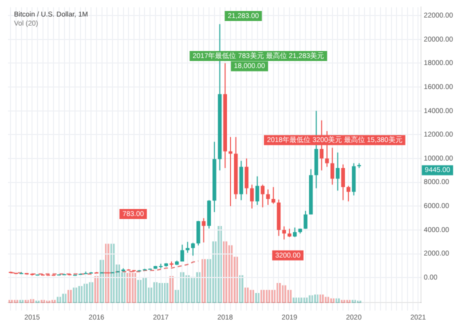  Describe the element at coordinates (104, 267) in the screenshot. I see `line-series` at that location.